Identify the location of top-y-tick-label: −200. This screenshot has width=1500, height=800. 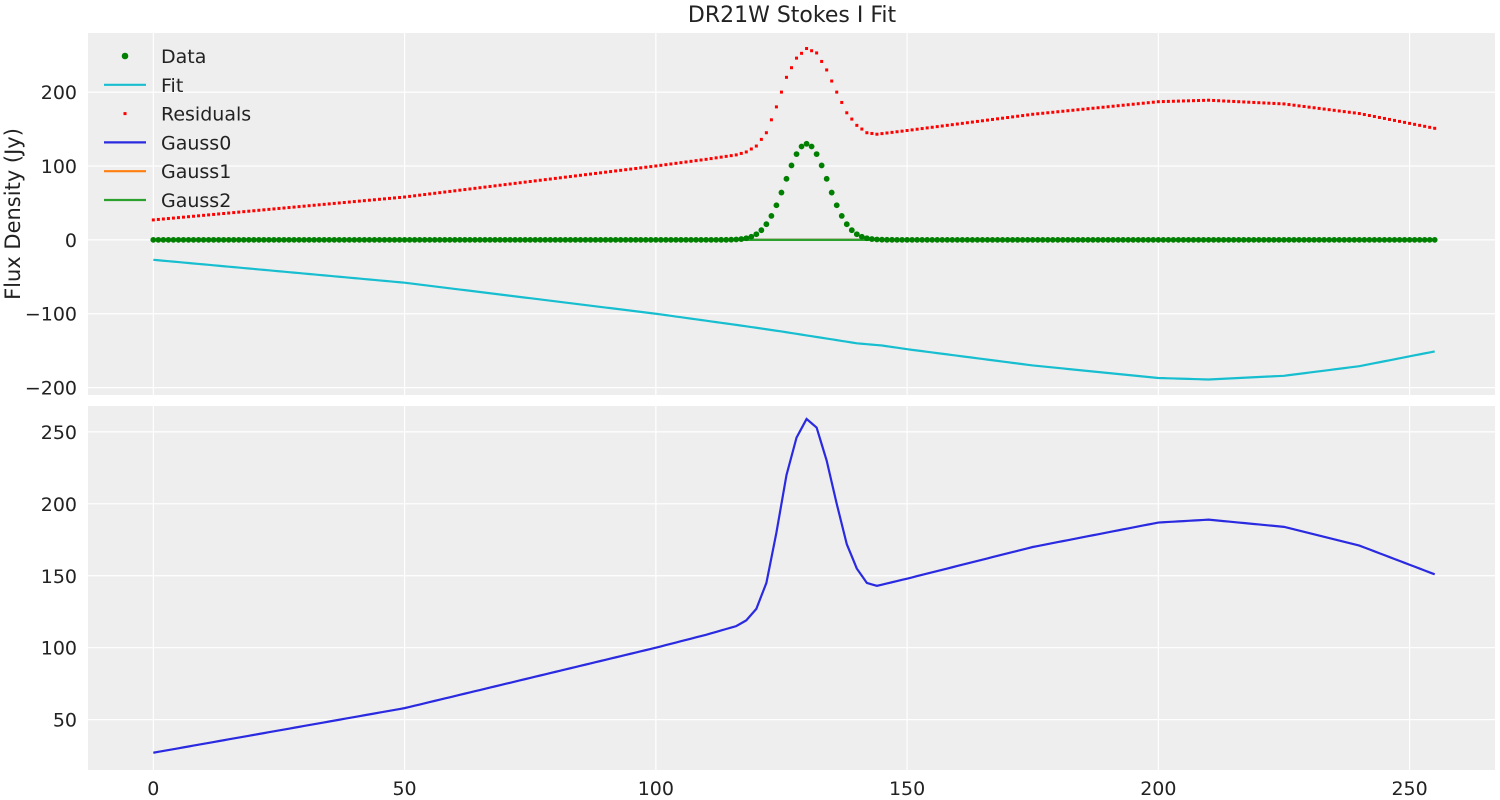
(51, 389).